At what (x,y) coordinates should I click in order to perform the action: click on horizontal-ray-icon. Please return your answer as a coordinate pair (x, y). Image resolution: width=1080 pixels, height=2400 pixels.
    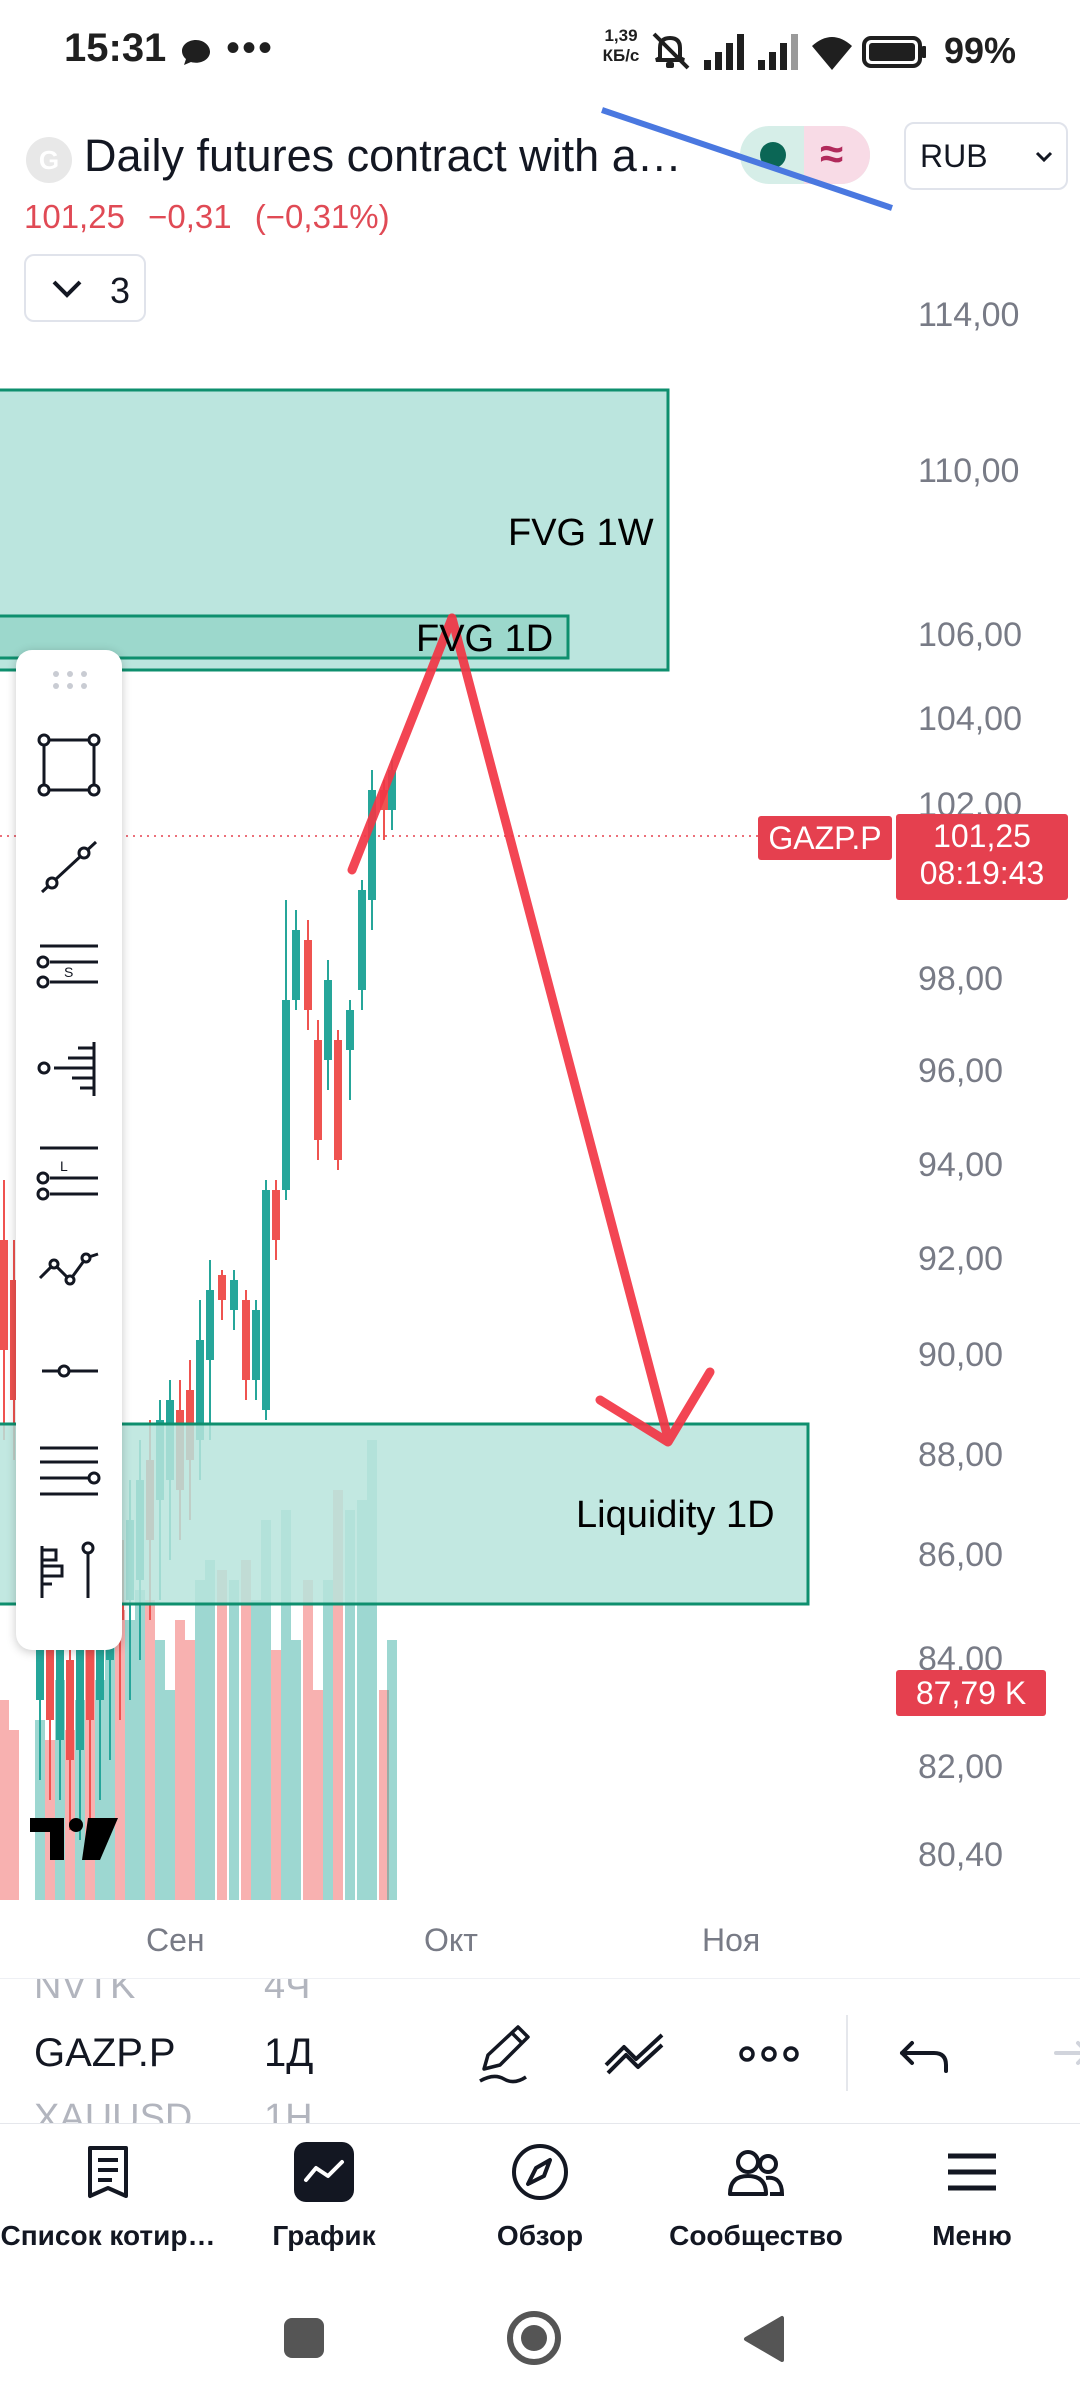
    Looking at the image, I should click on (69, 1371).